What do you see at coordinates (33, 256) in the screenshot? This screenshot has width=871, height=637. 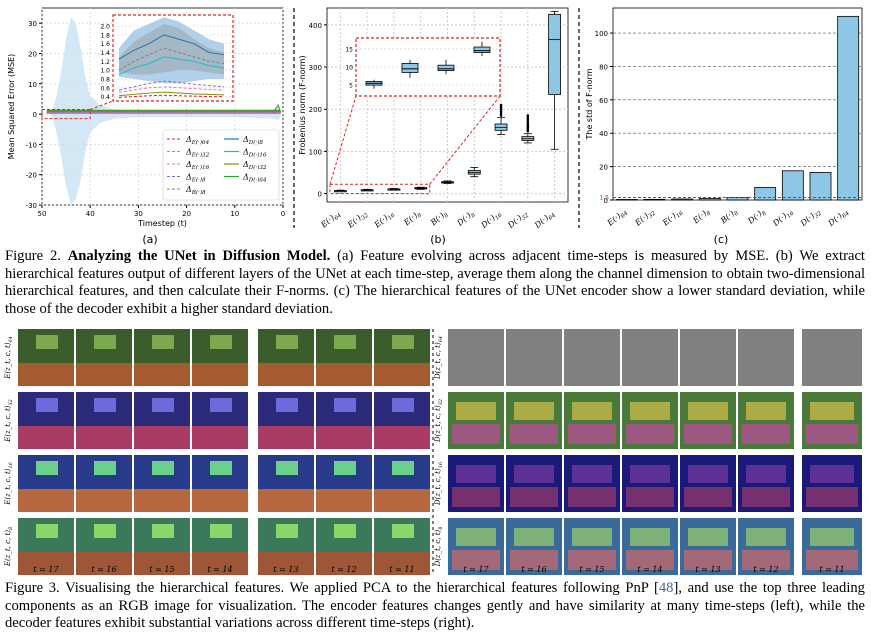 I see `figure-2-caption-prefix: Figure 2.` at bounding box center [33, 256].